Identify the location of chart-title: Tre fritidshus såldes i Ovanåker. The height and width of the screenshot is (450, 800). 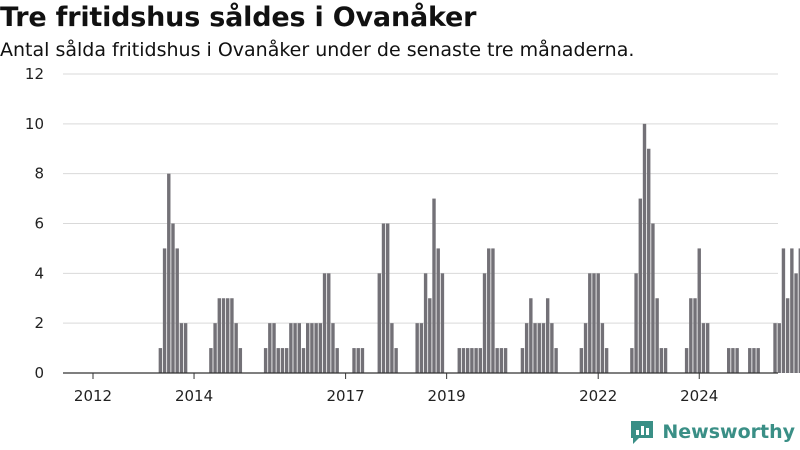
(238, 17).